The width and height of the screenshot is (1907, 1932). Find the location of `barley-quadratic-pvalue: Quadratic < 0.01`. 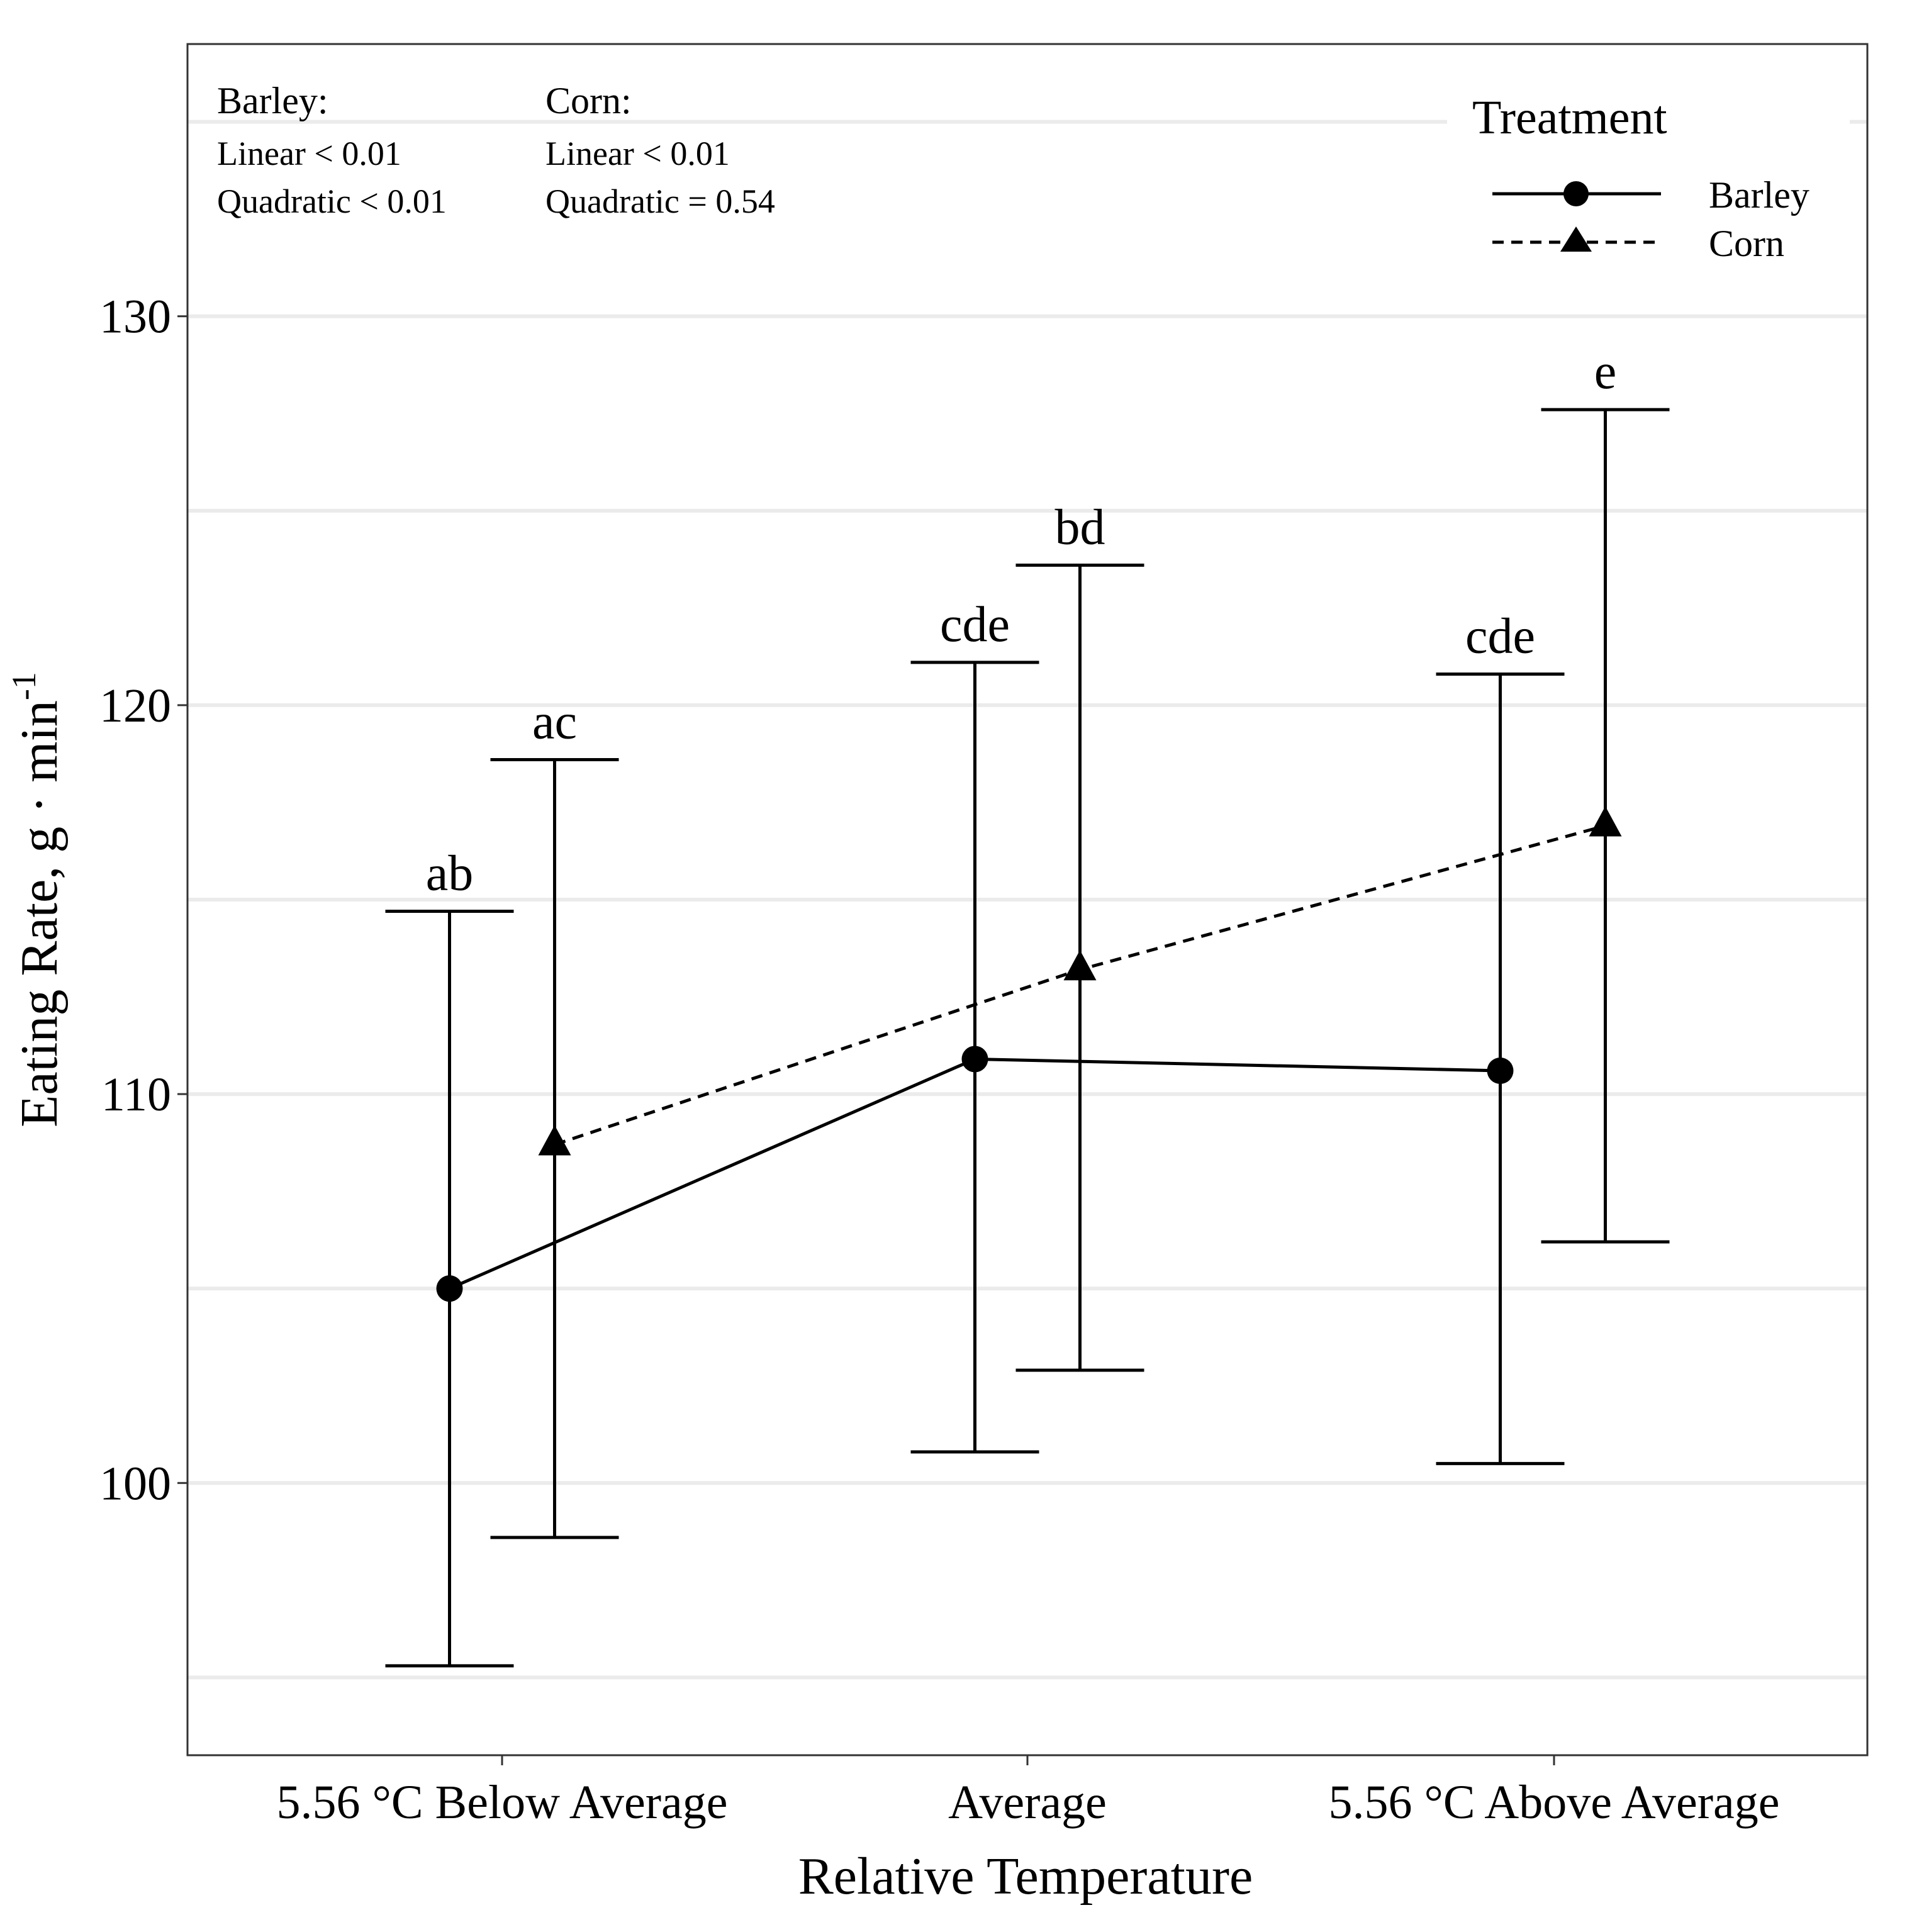

barley-quadratic-pvalue: Quadratic < 0.01 is located at coordinates (332, 201).